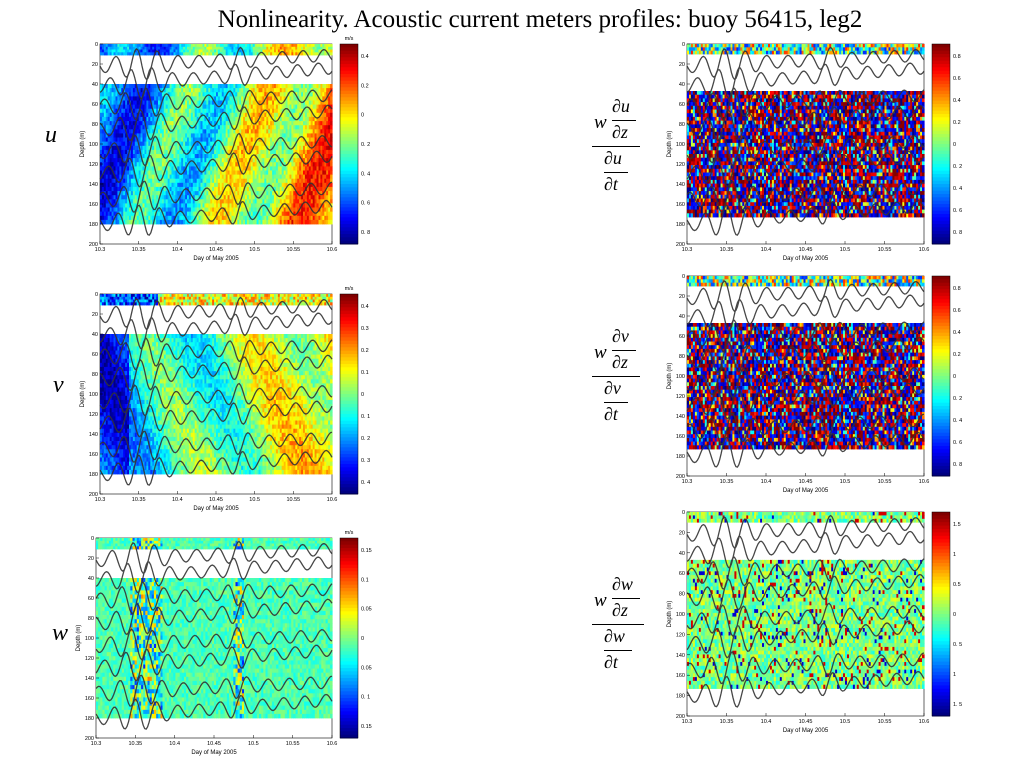  What do you see at coordinates (614, 636) in the screenshot?
I see `ratio-bot-num: ∂w` at bounding box center [614, 636].